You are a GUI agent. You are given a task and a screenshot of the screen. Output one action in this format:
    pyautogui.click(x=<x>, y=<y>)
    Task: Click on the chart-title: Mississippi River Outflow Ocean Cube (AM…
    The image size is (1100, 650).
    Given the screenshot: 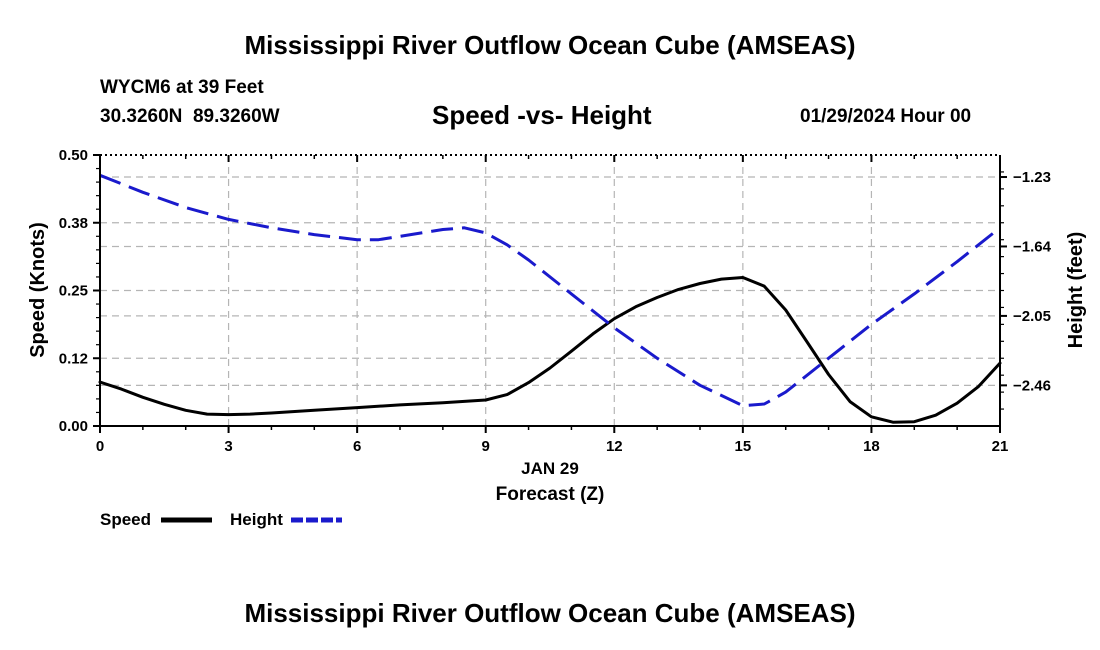 What is the action you would take?
    pyautogui.click(x=550, y=45)
    